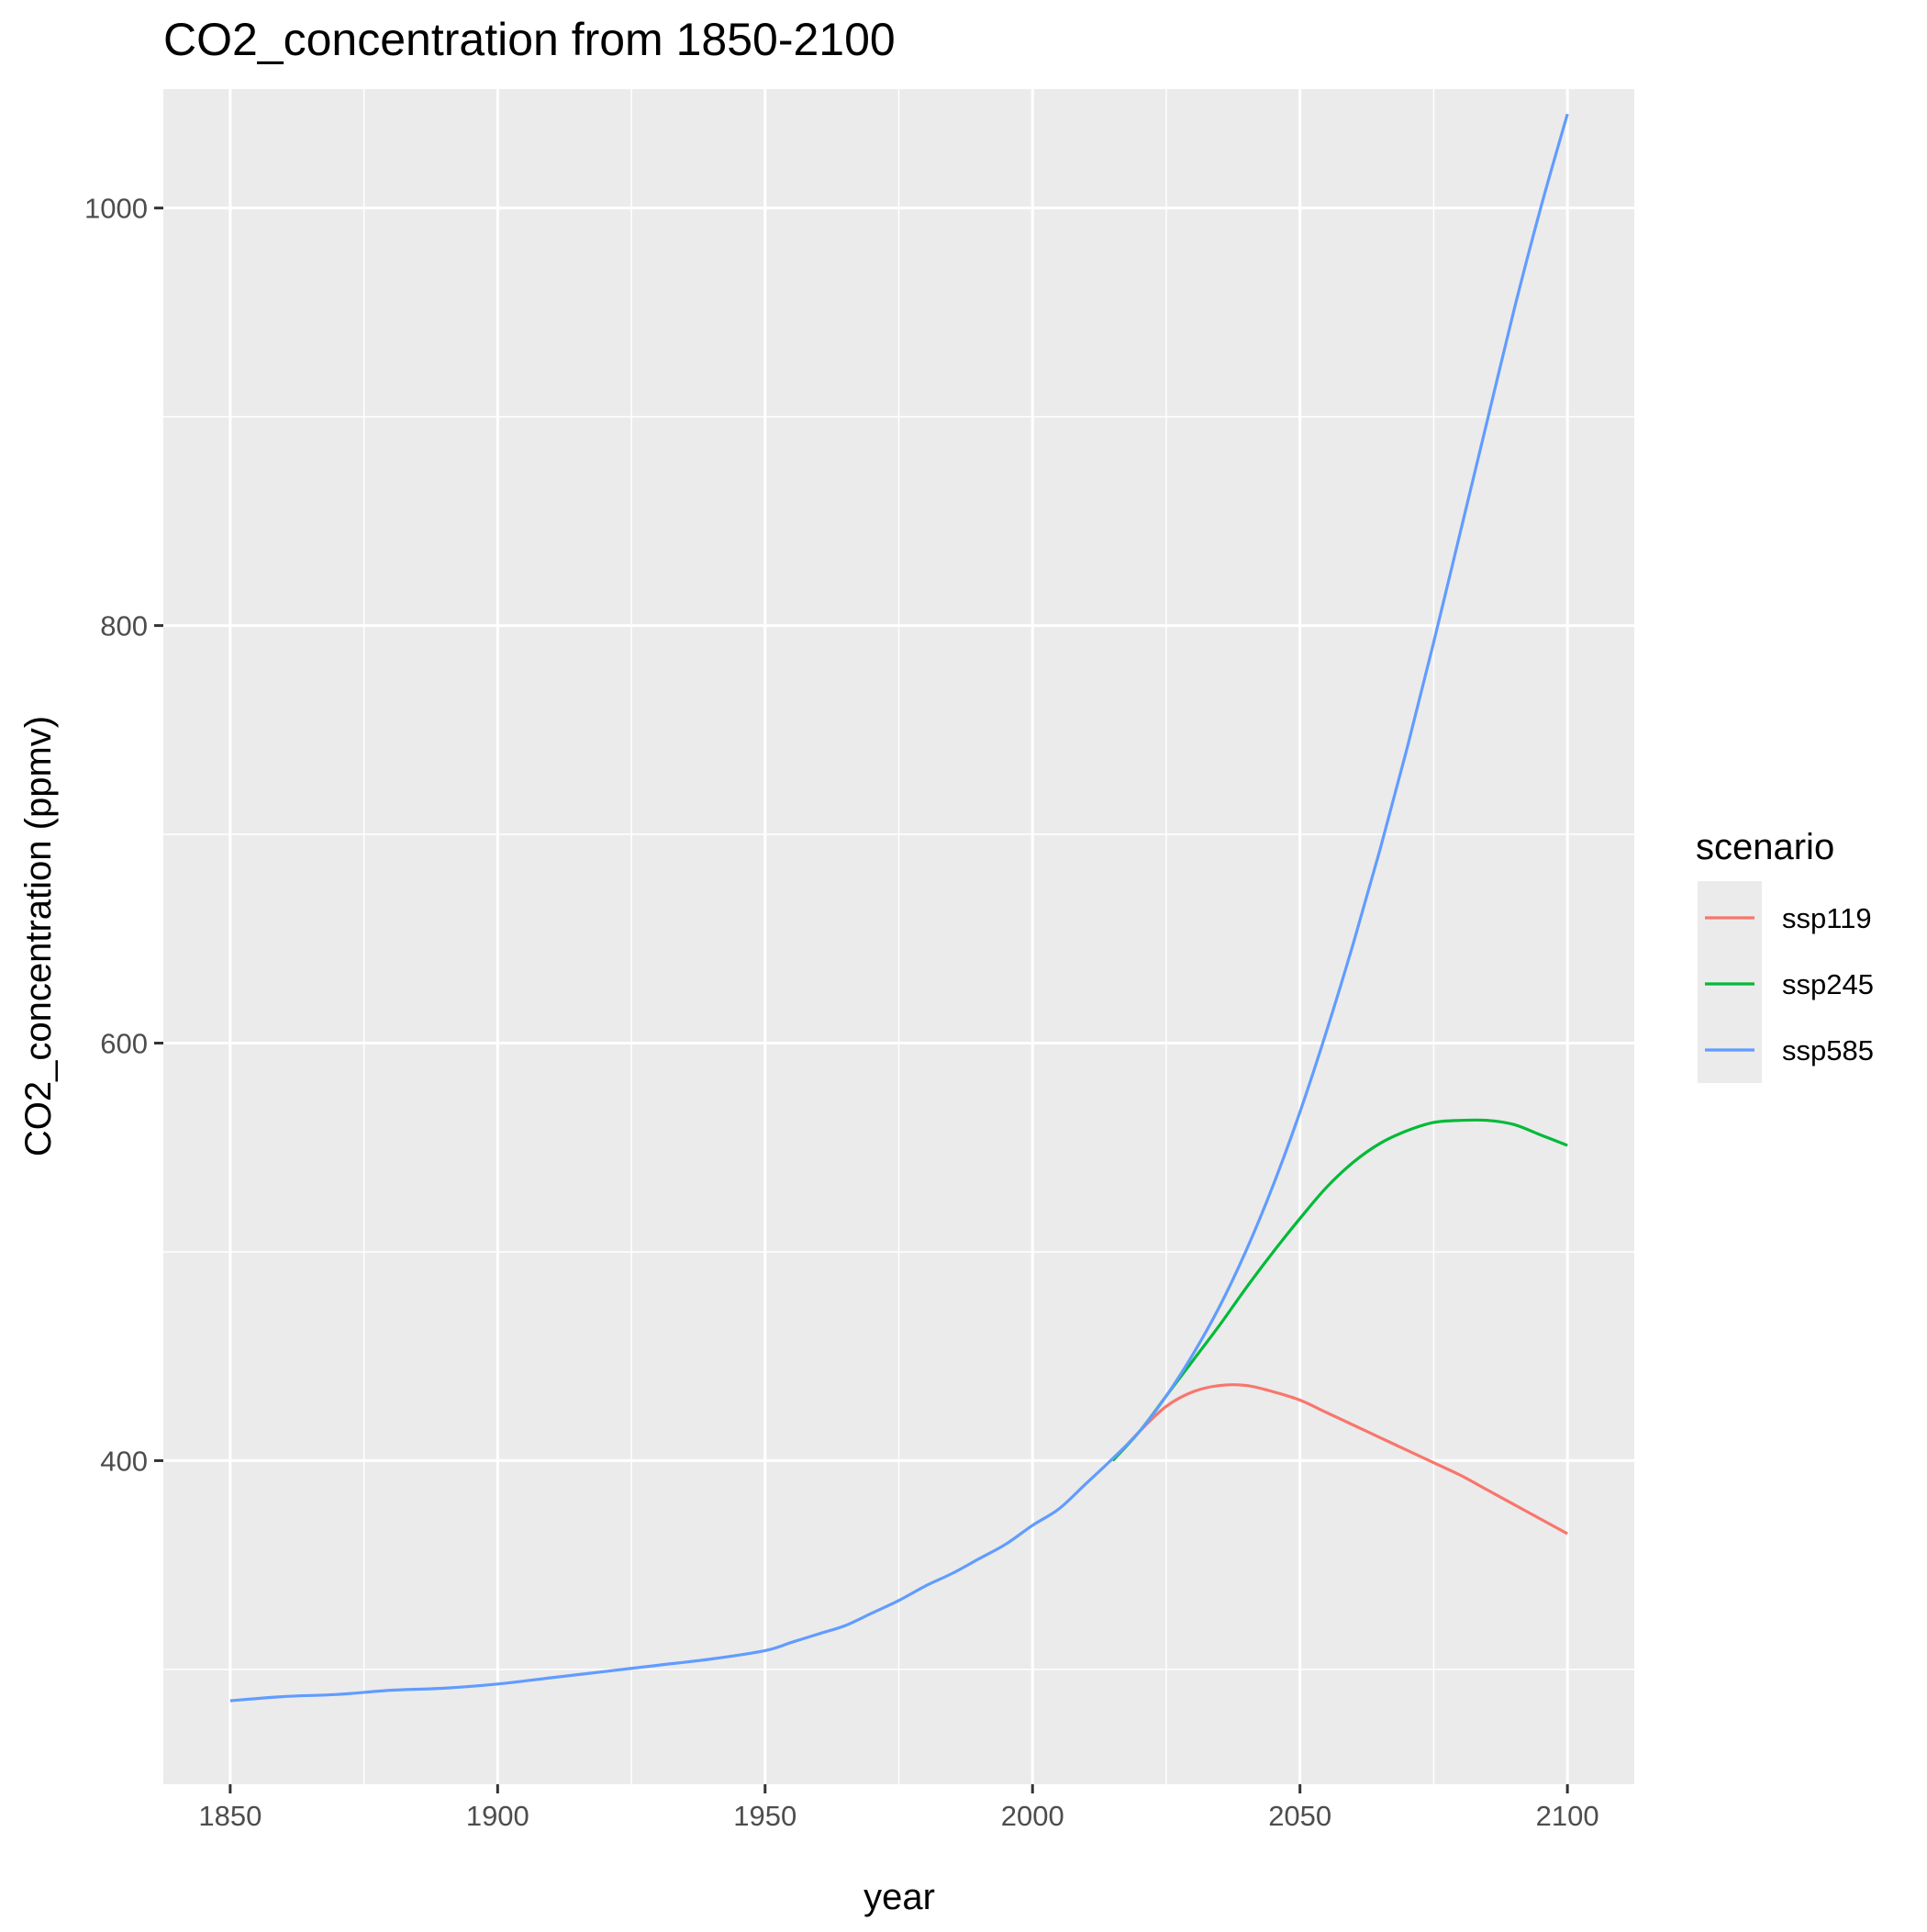 The image size is (1927, 1932). I want to click on legend: scenario ssp119 ssp245 ssp585, so click(1785, 955).